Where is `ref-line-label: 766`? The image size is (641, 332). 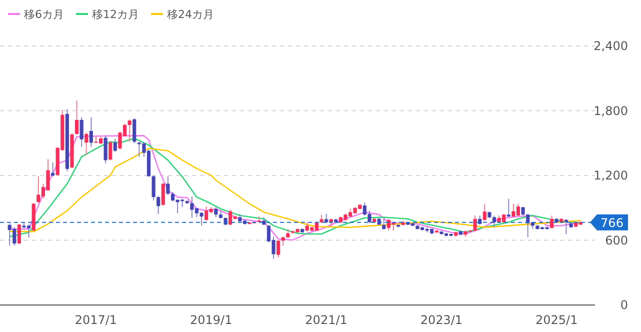
ref-line-label: 766 is located at coordinates (612, 223).